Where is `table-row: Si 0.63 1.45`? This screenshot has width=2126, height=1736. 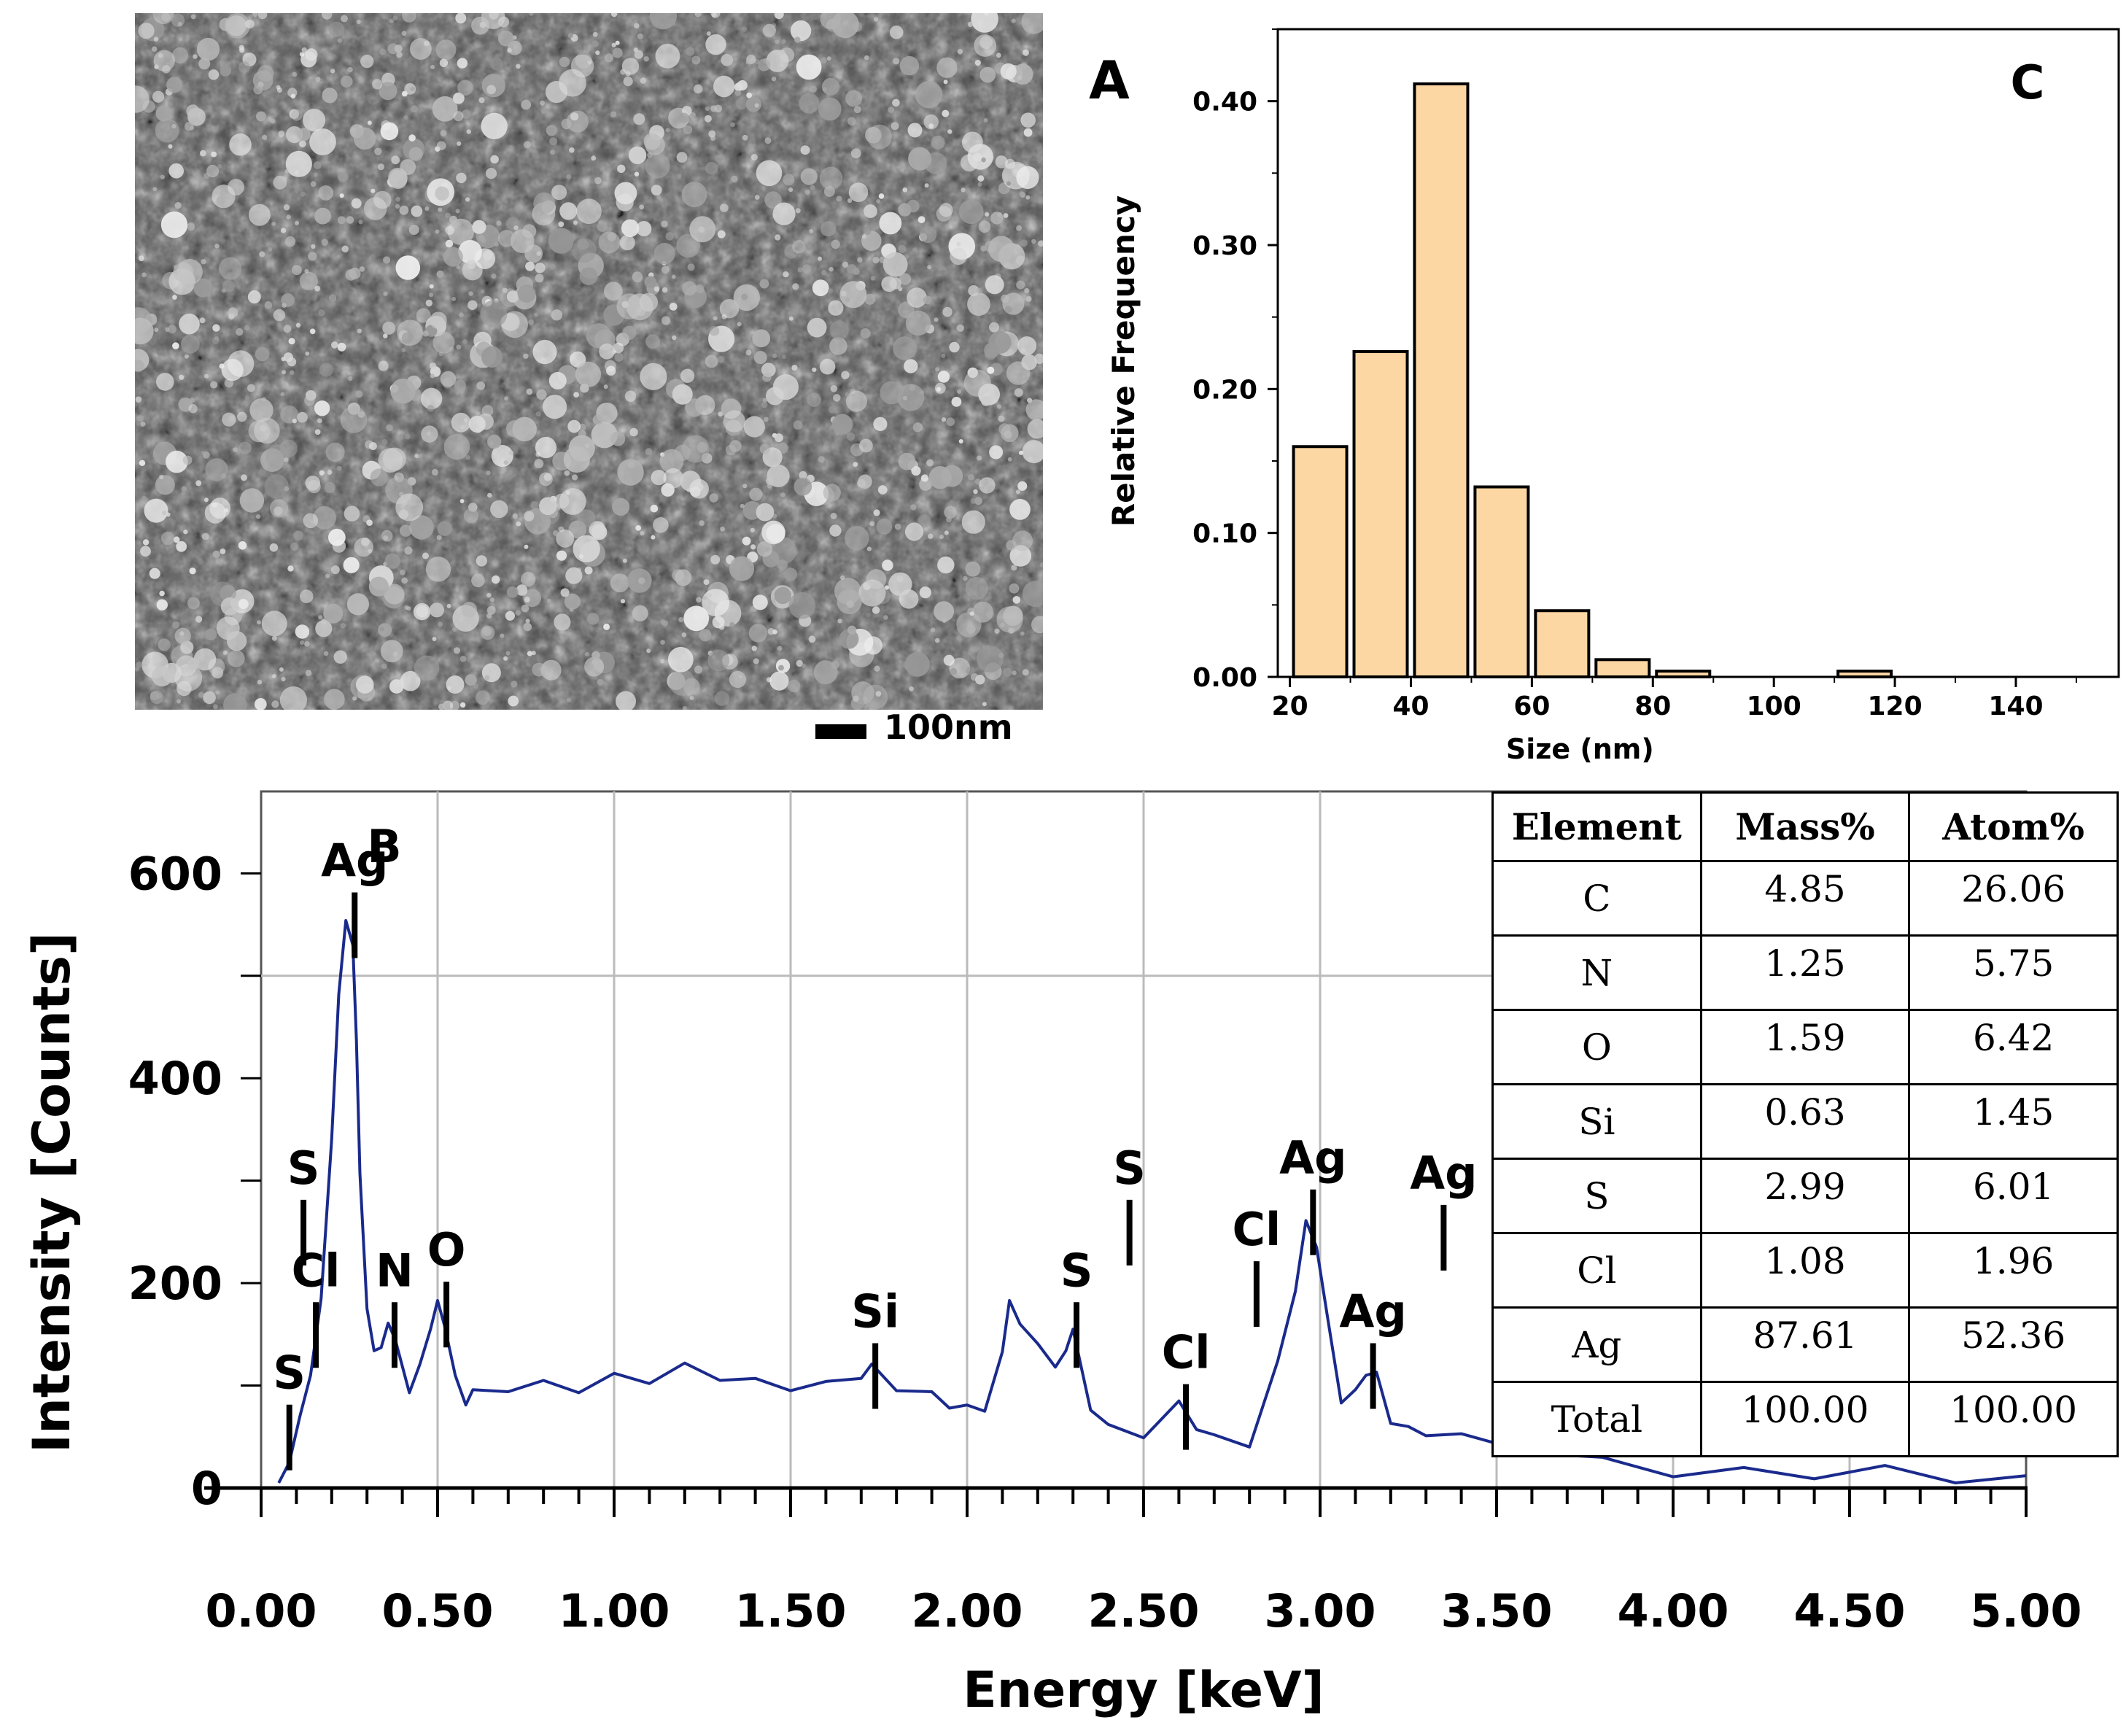 table-row: Si 0.63 1.45 is located at coordinates (1805, 1121).